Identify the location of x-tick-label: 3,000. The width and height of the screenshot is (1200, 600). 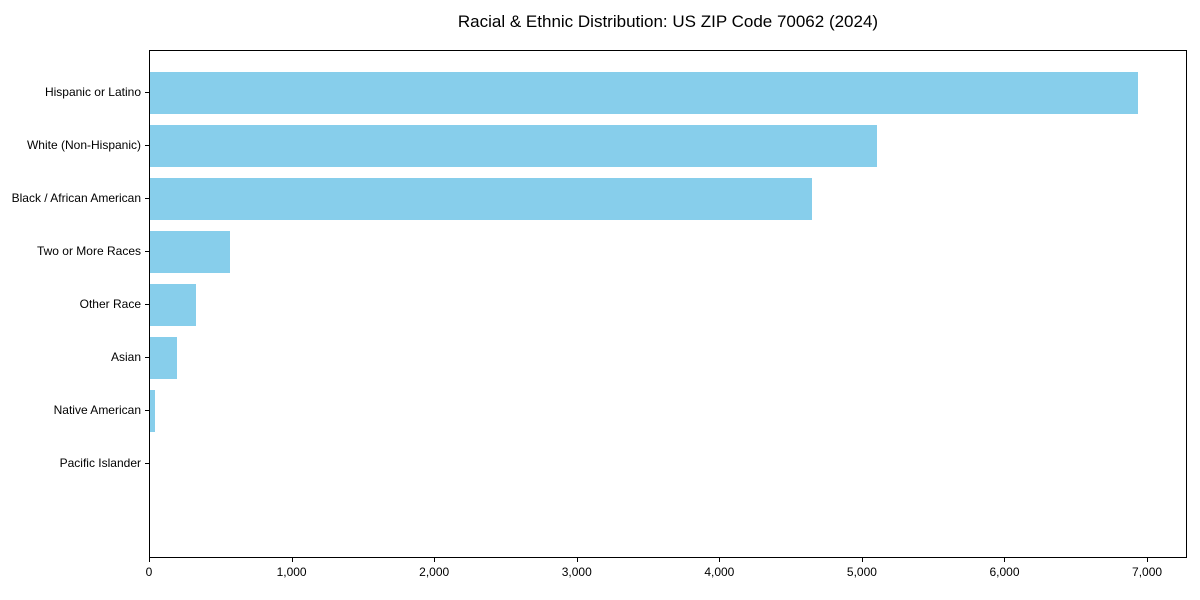
(576, 572).